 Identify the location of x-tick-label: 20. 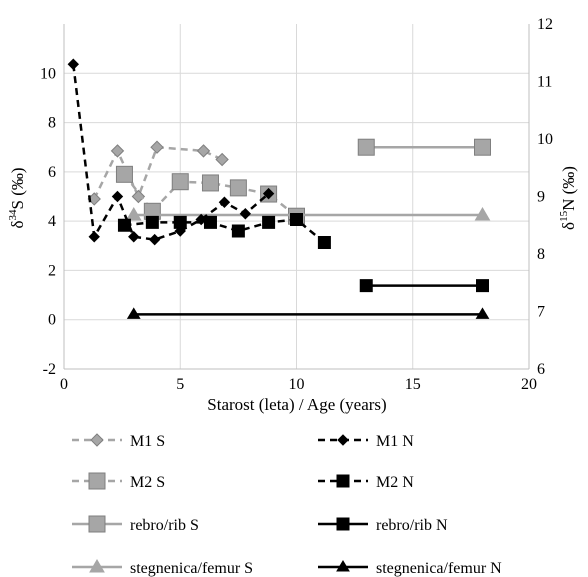
(529, 384).